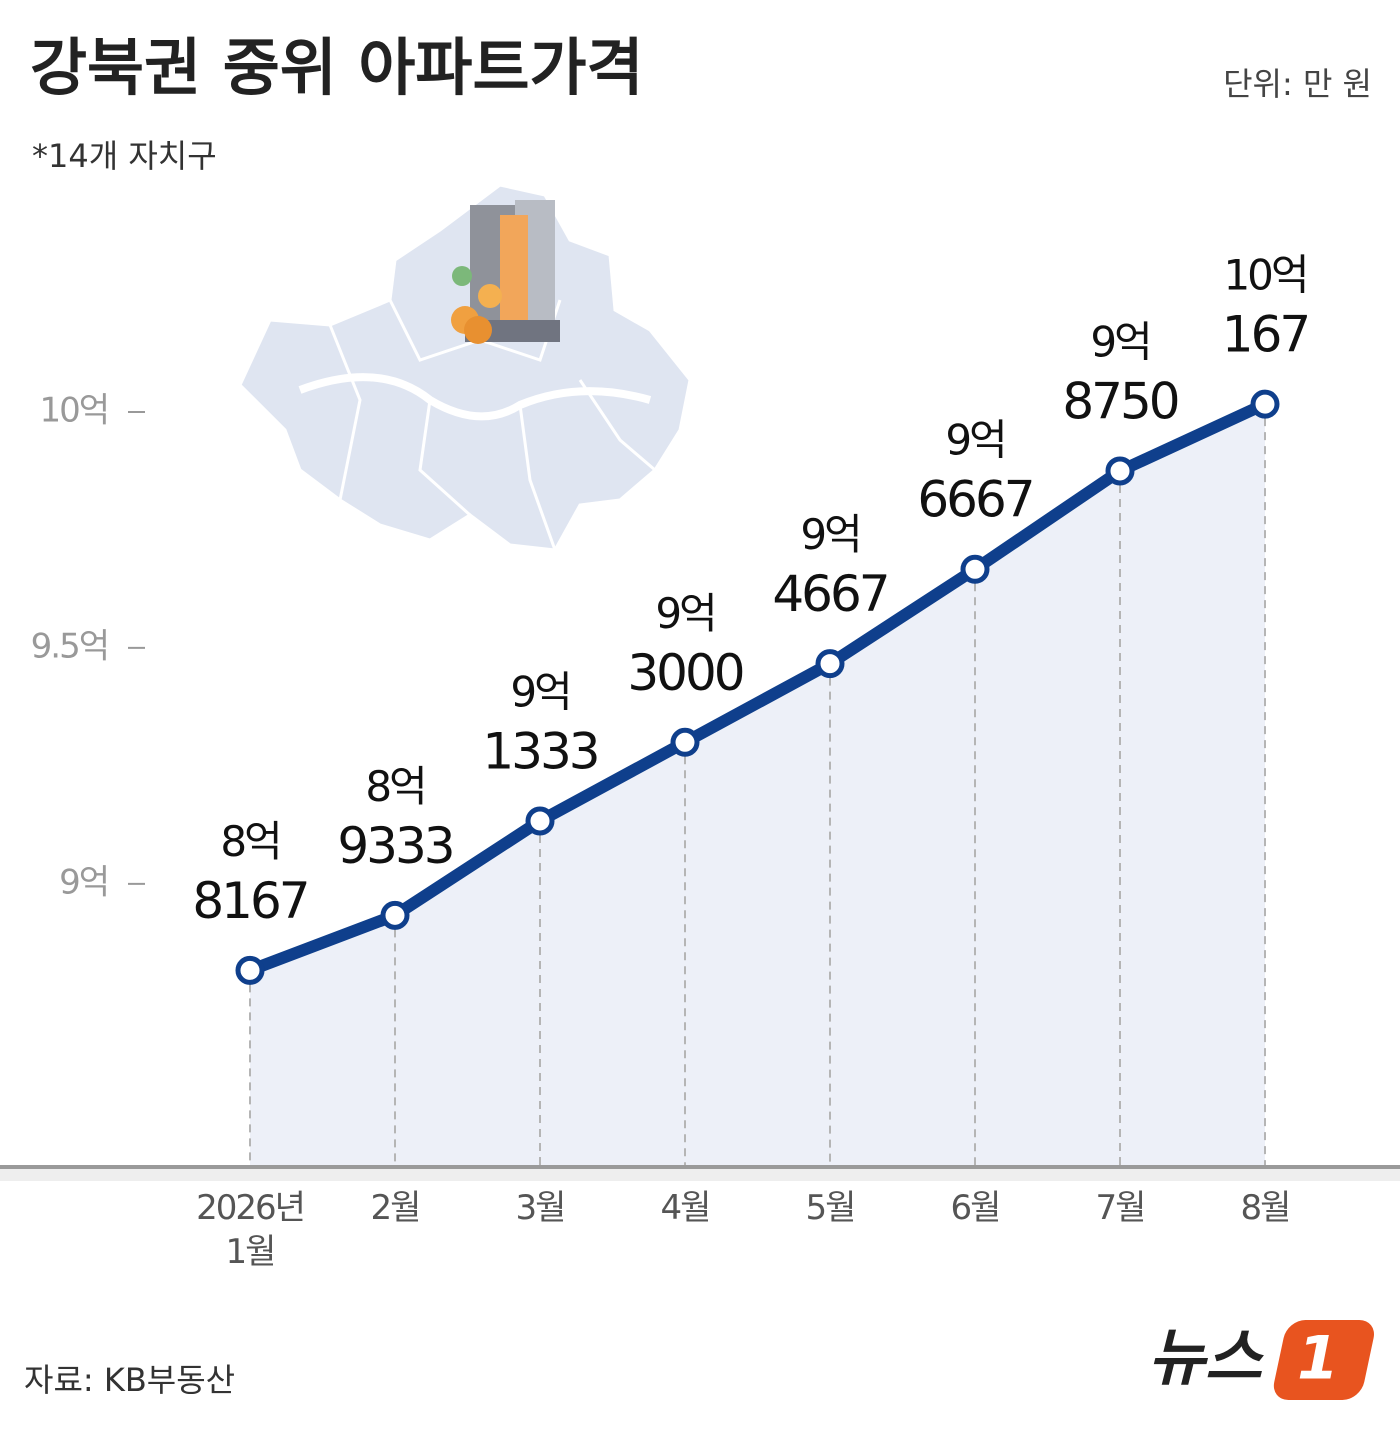 This screenshot has width=1400, height=1434. Describe the element at coordinates (394, 846) in the screenshot. I see `value-label: 9333` at that location.